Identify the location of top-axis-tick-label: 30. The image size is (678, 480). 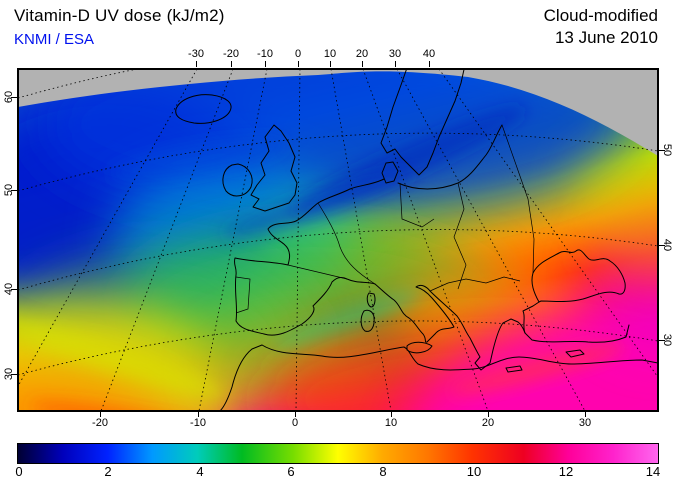
(395, 54).